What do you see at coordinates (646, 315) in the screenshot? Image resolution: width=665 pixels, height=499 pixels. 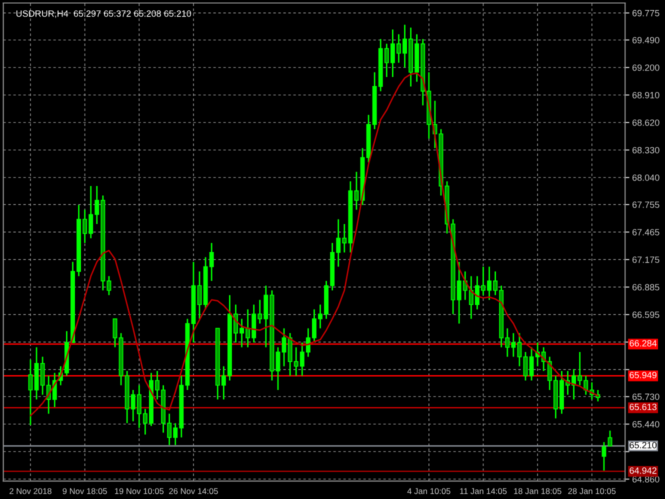 I see `y-tick-label: 66.595` at bounding box center [646, 315].